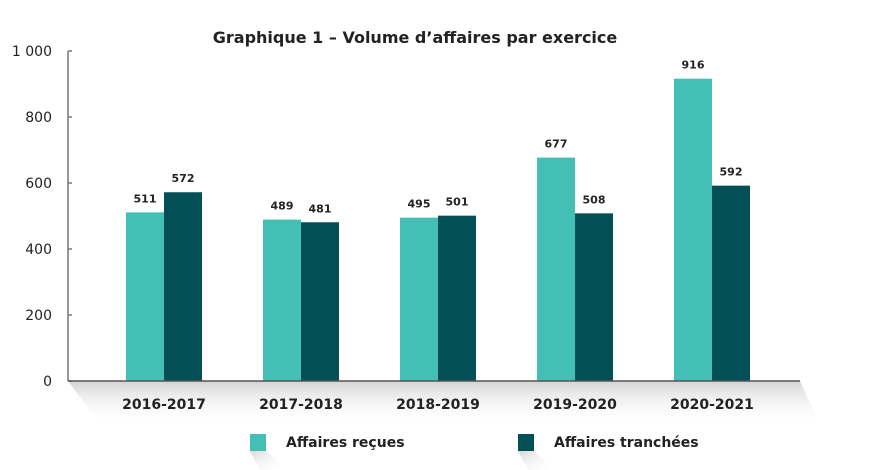  What do you see at coordinates (626, 443) in the screenshot?
I see `legend-label: Affaires tranchées` at bounding box center [626, 443].